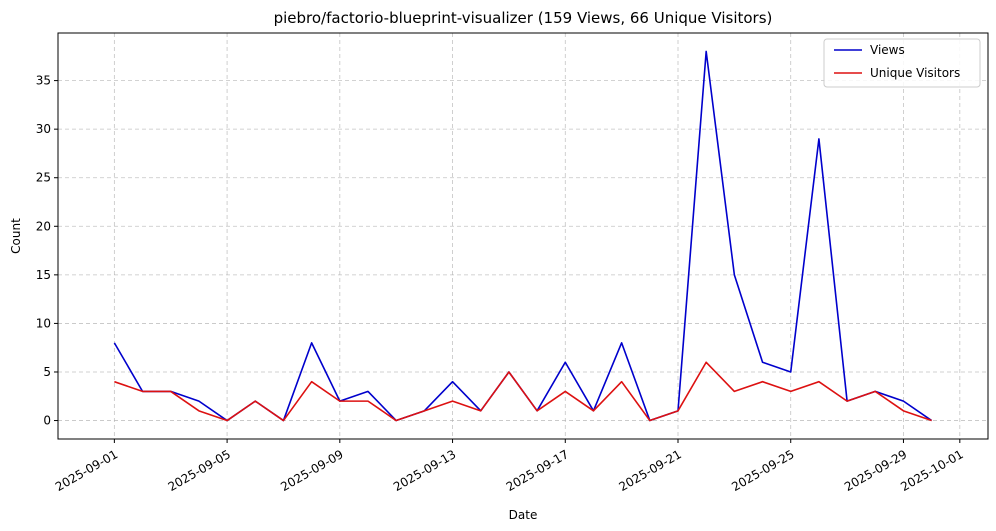 The width and height of the screenshot is (996, 531). I want to click on legend-box, so click(902, 63).